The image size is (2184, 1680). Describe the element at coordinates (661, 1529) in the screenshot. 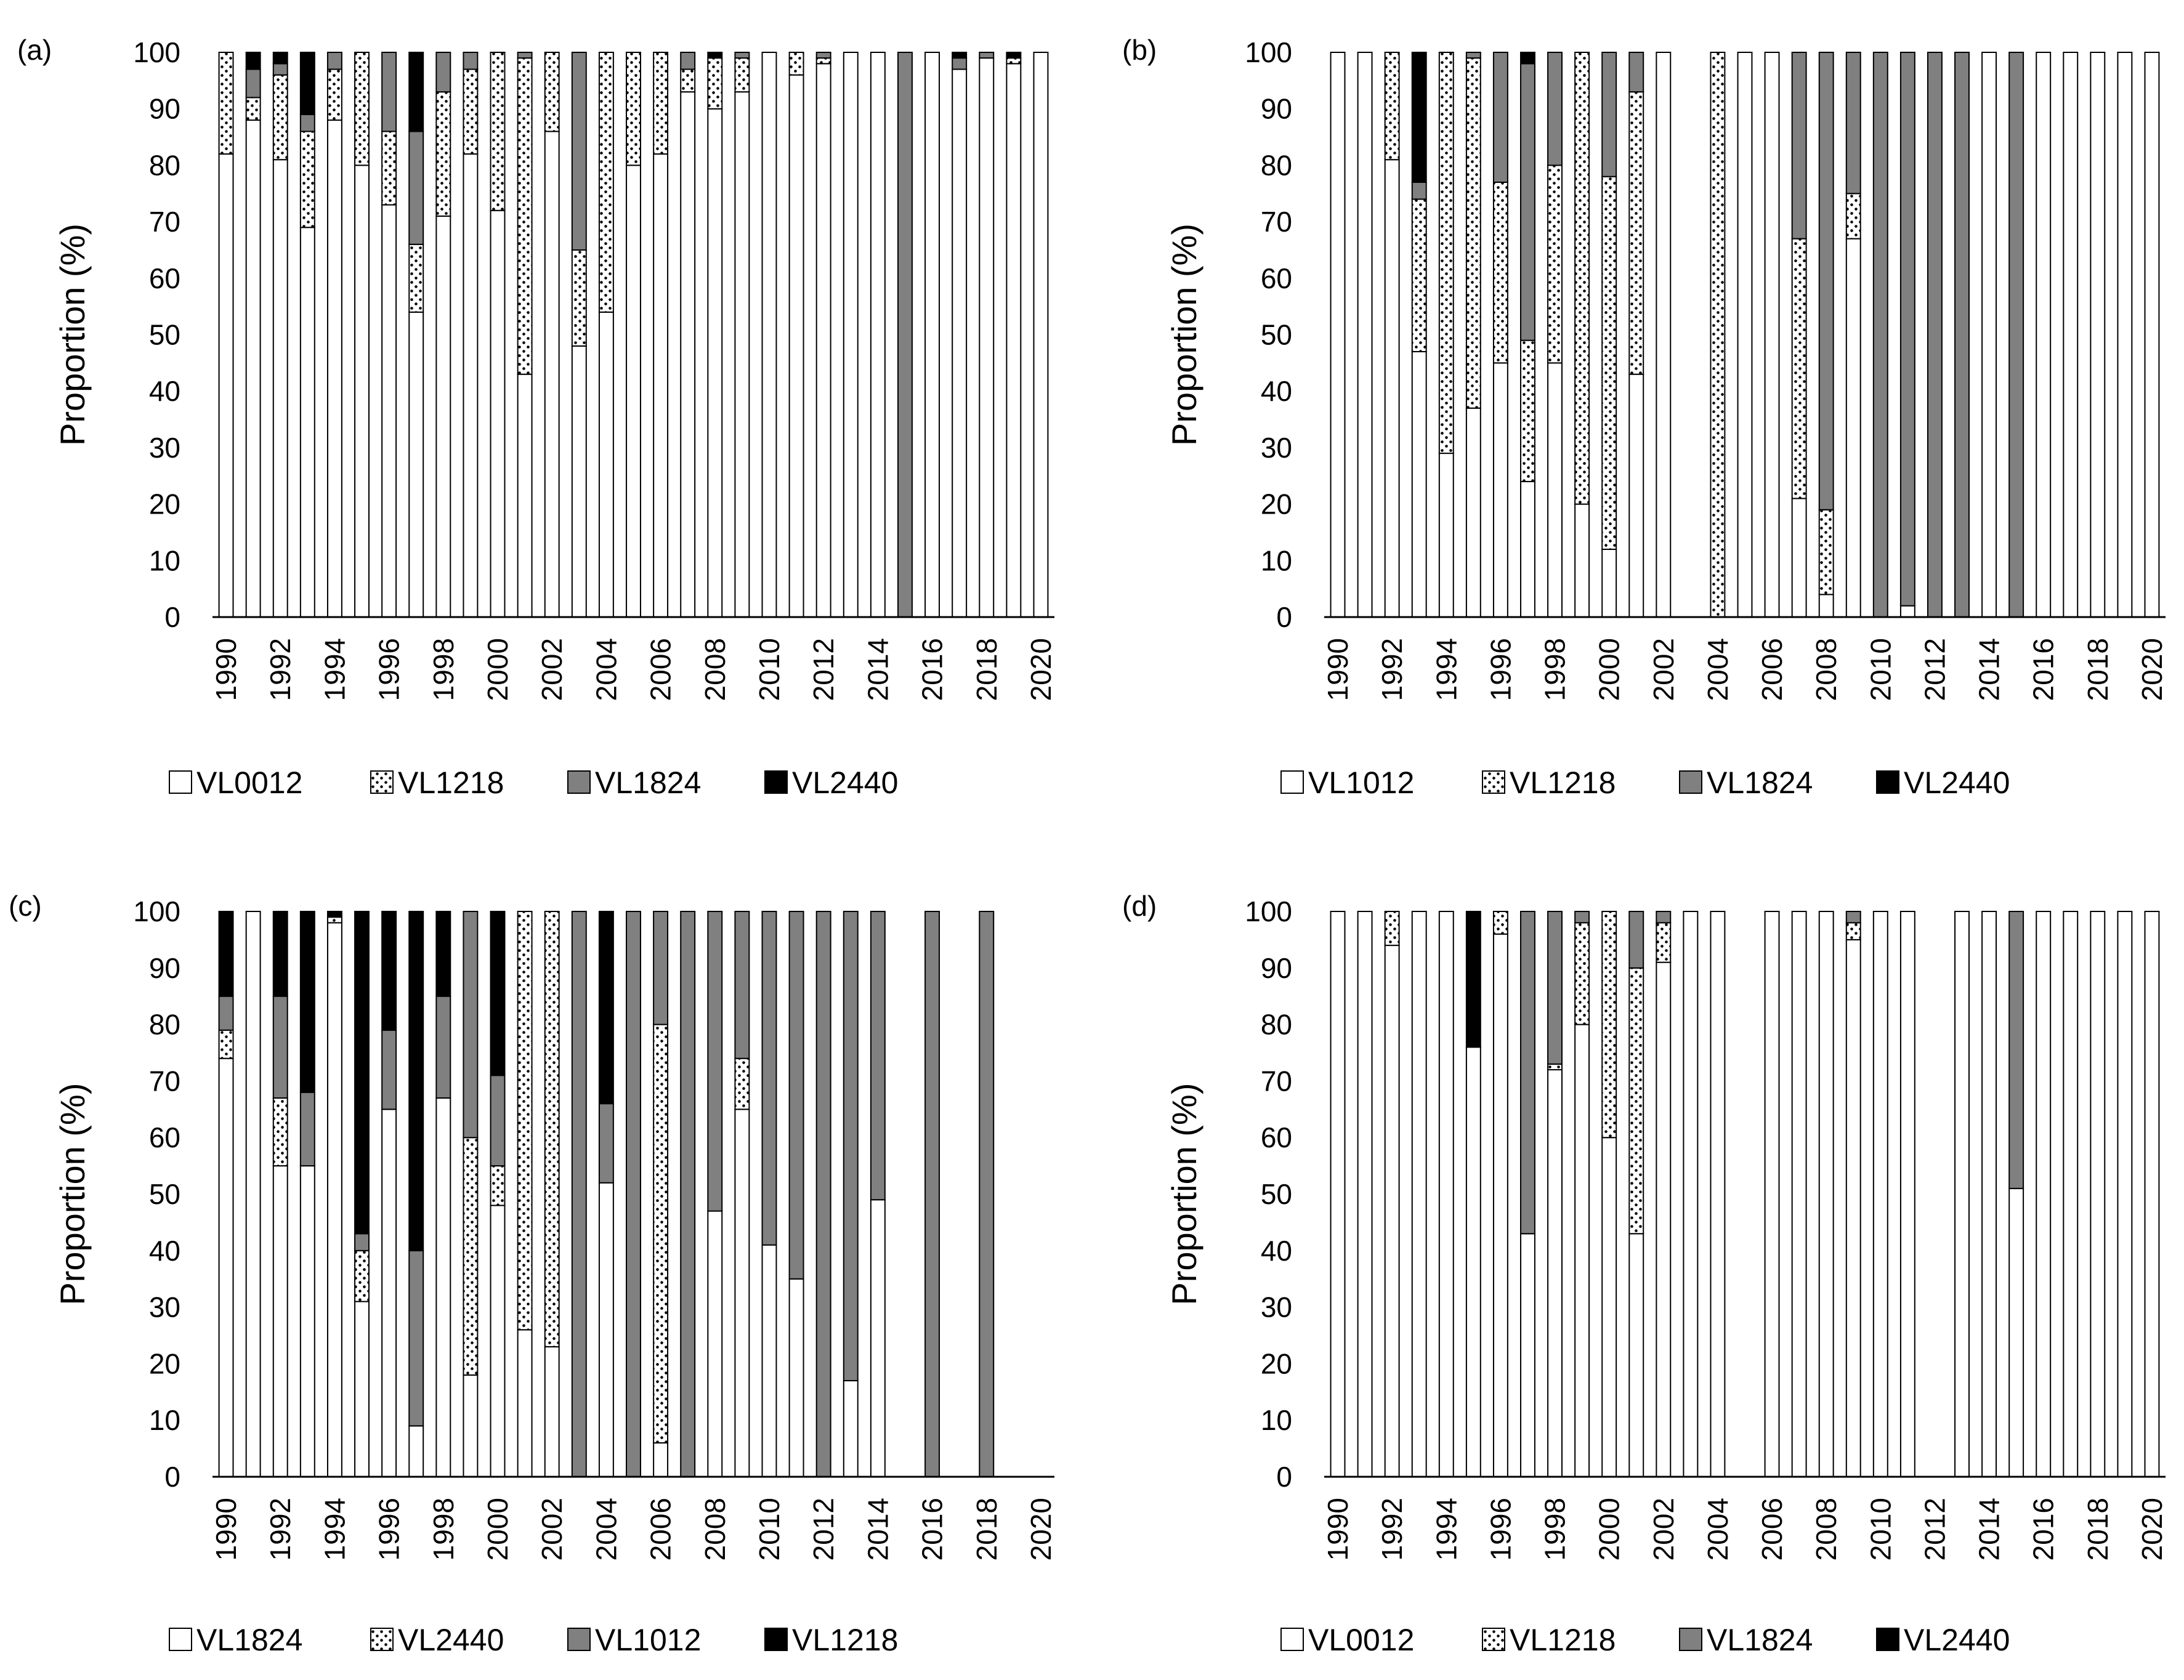

I see `x-tick-label: 2006` at that location.